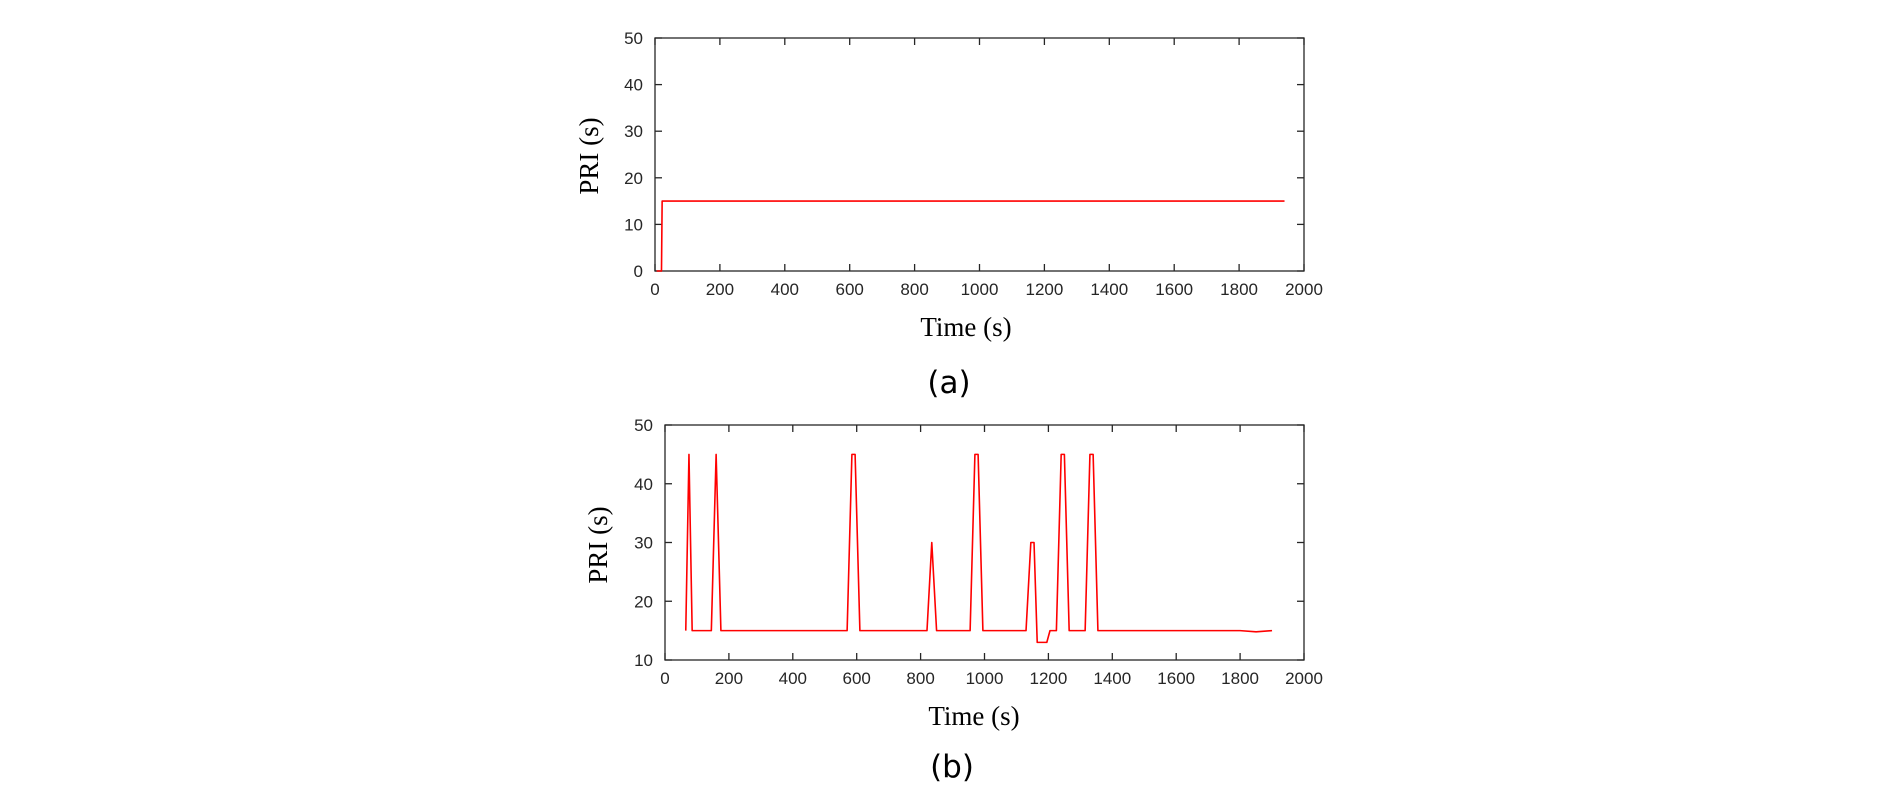  I want to click on chart-b-x-tick-label: 0, so click(664, 678).